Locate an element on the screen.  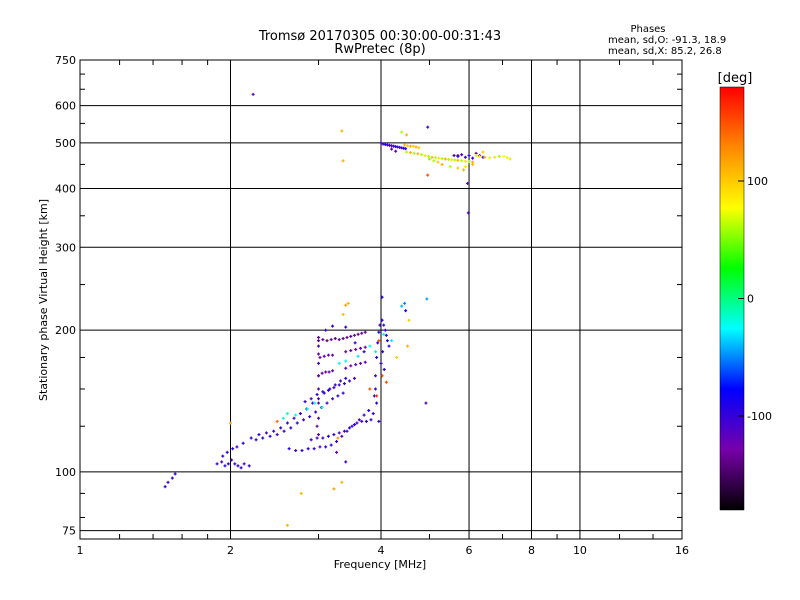
y-tick-label: 750 is located at coordinates (65, 60).